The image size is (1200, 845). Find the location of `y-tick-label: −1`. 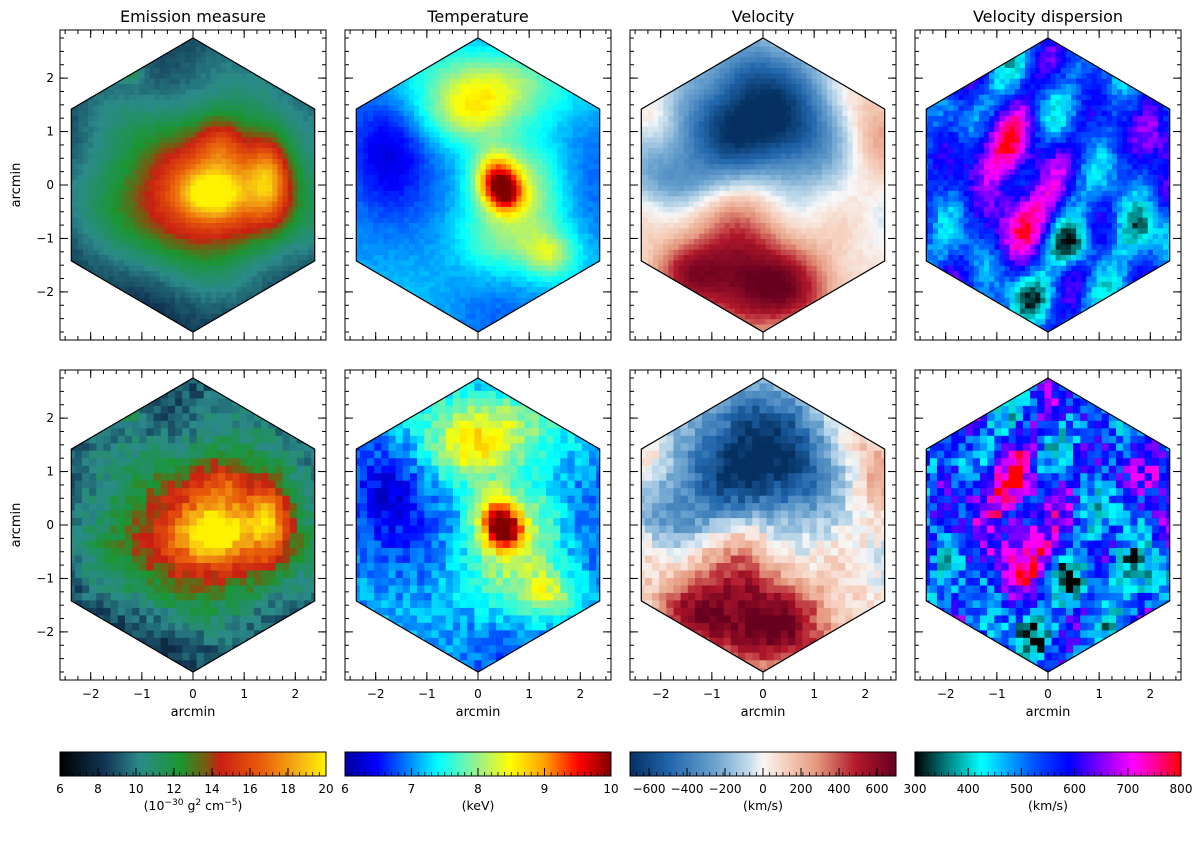

y-tick-label: −1 is located at coordinates (45, 578).